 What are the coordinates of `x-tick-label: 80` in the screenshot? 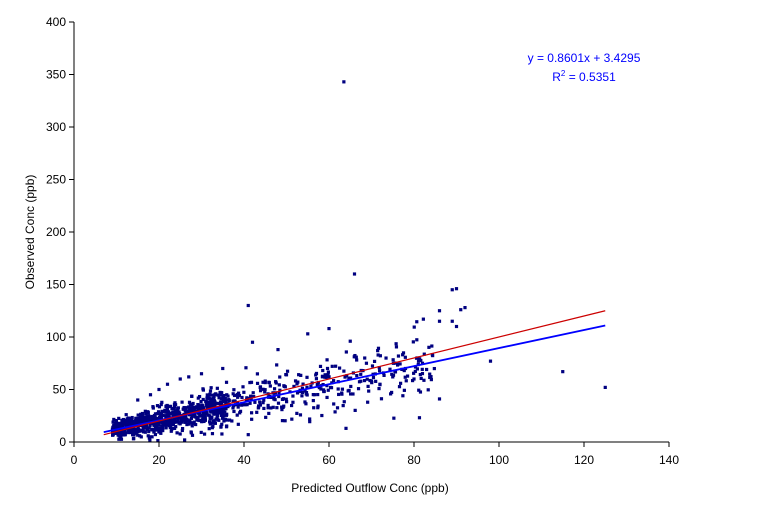 It's located at (414, 460).